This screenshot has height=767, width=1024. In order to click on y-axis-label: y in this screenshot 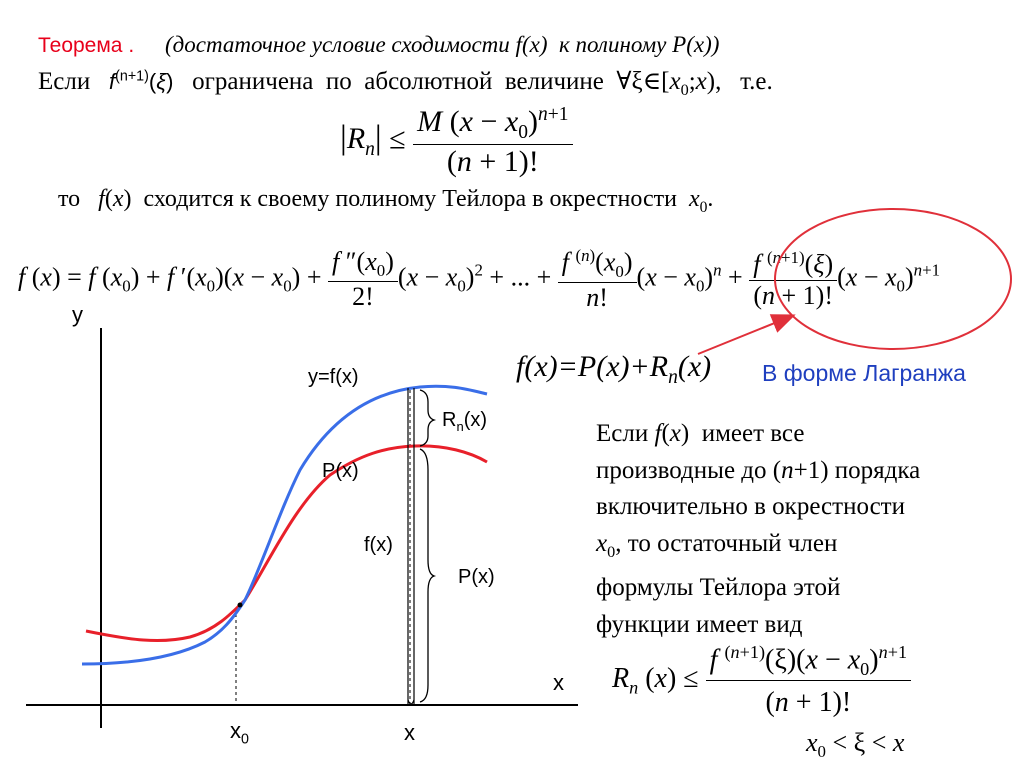, I will do `click(77, 314)`.